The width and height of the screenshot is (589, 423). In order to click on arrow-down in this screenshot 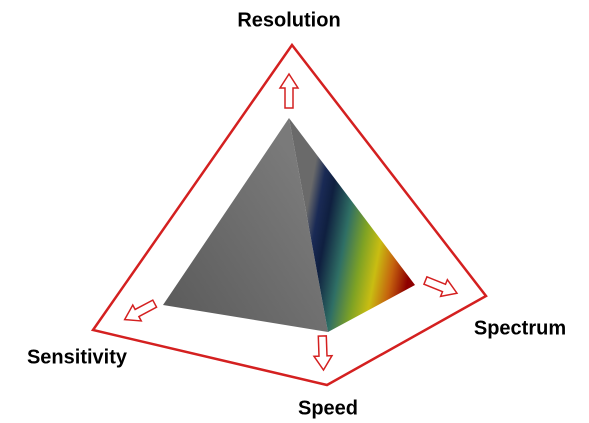, I will do `click(323, 353)`.